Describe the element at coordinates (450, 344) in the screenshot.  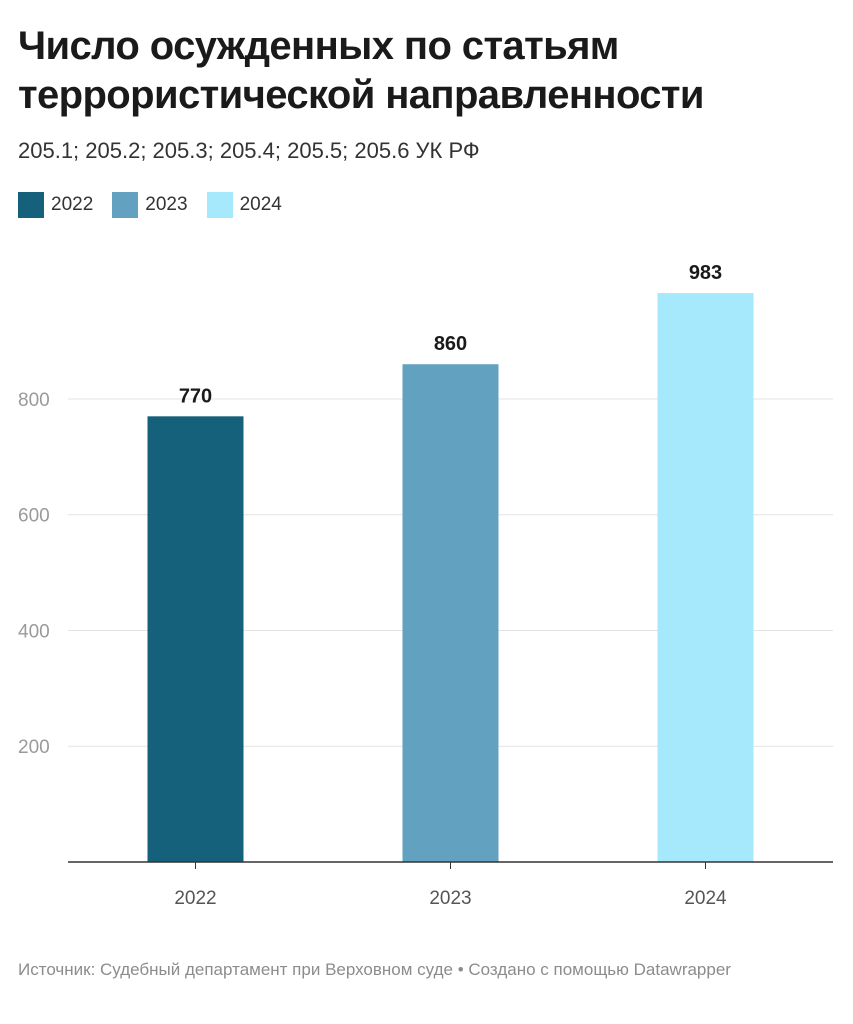
I see `value-label-2023: 860` at that location.